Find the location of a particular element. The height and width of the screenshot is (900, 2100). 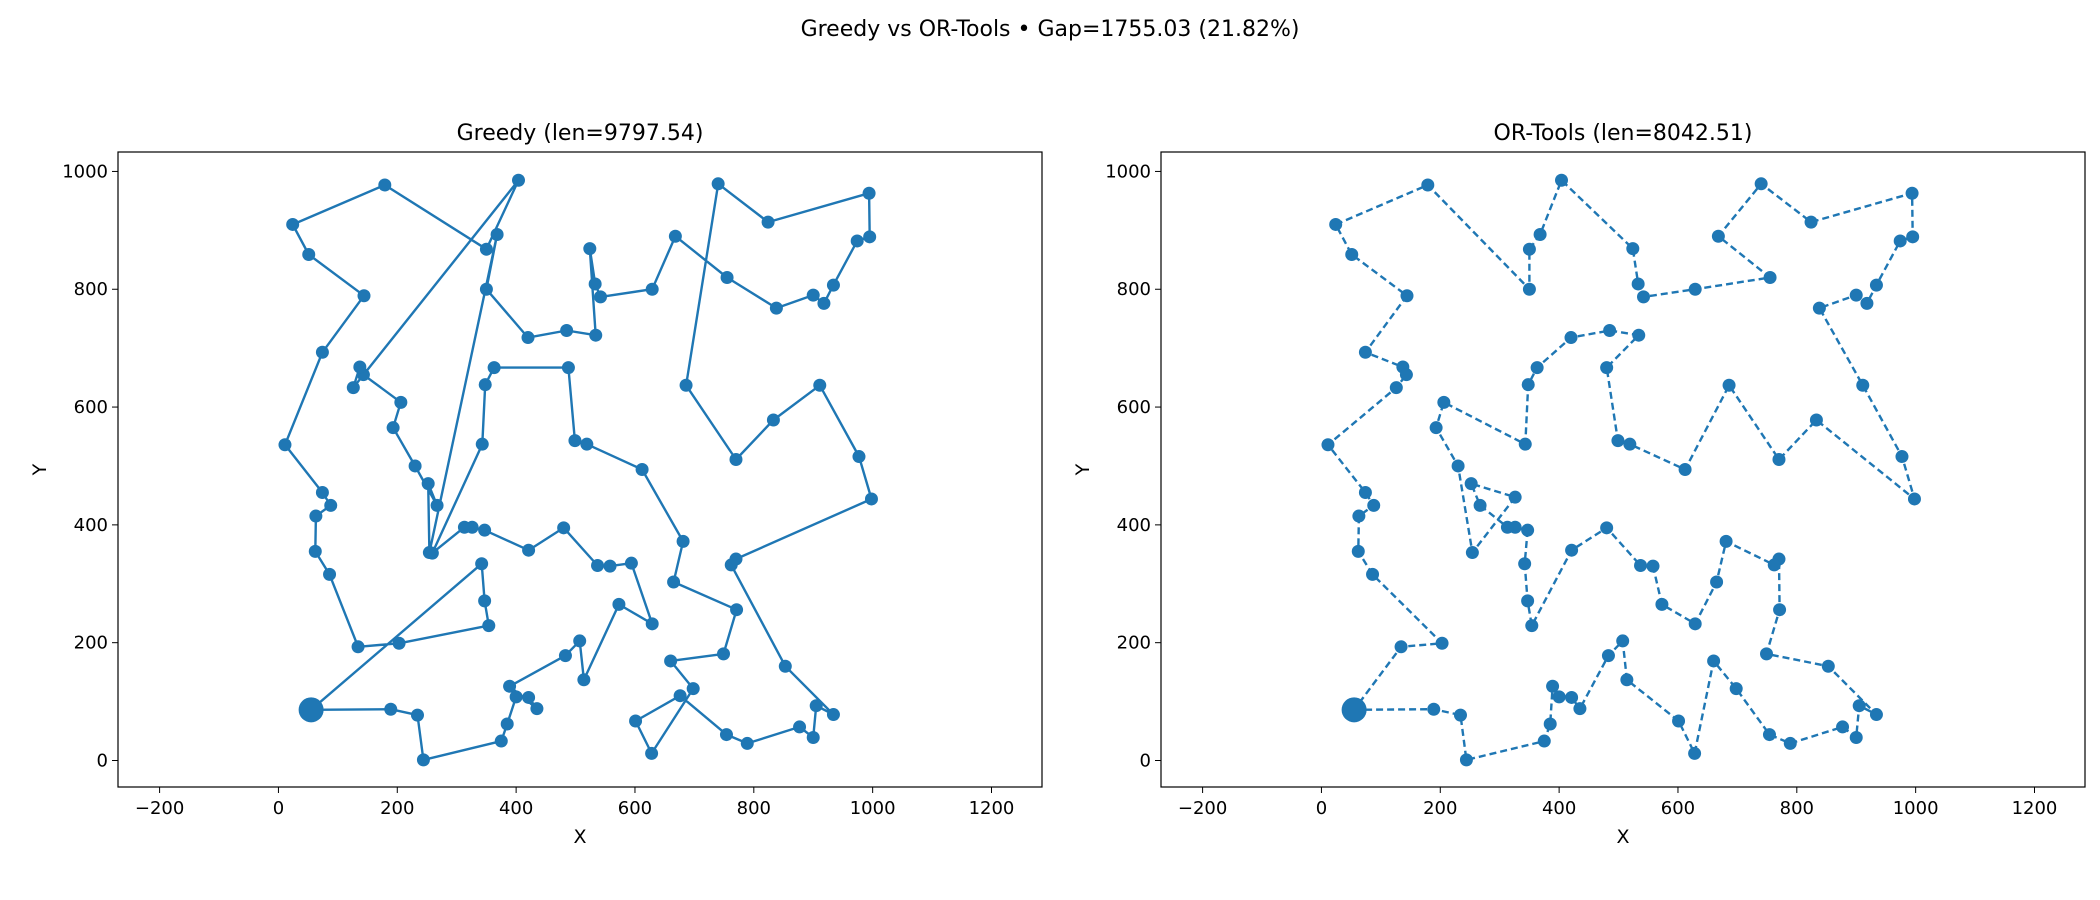

greedy-start-point is located at coordinates (311, 710).